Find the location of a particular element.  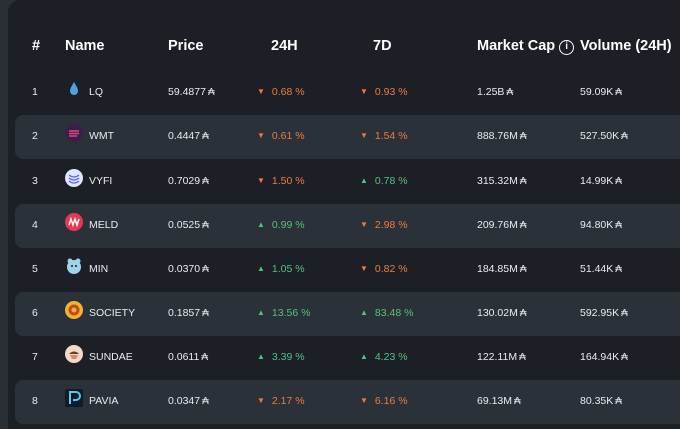

change-24h-value: 13.56 % is located at coordinates (291, 313).